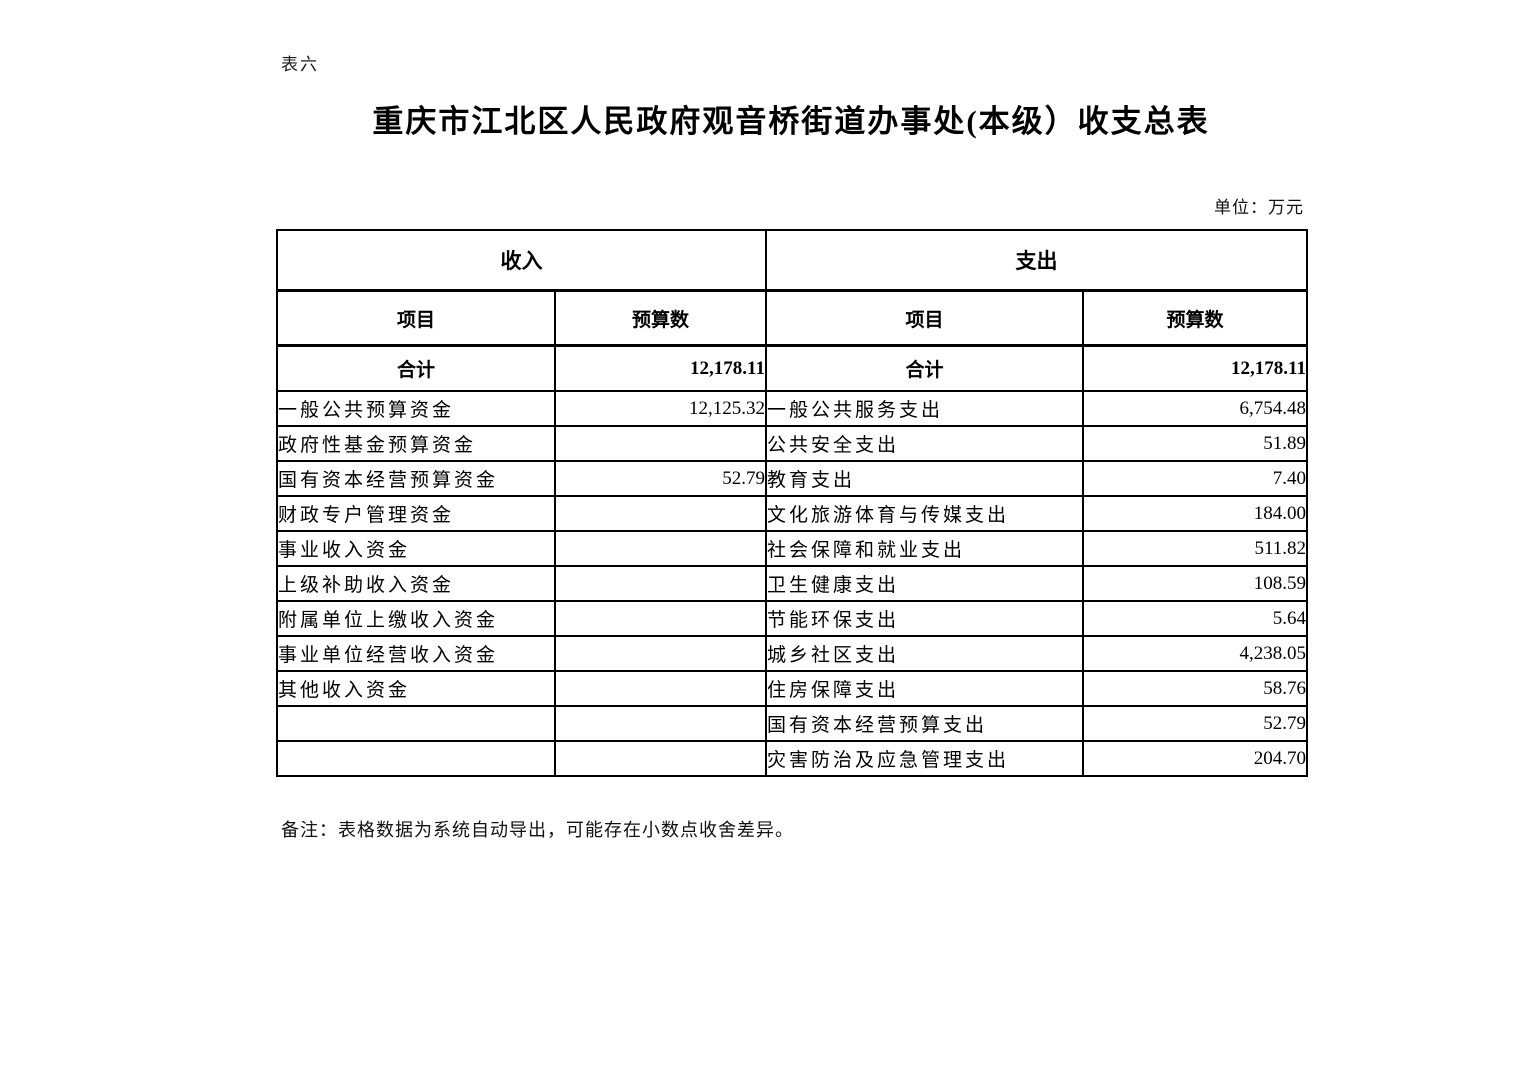  Describe the element at coordinates (1195, 408) in the screenshot. I see `expenditure-value-cell: 6,754.48` at that location.